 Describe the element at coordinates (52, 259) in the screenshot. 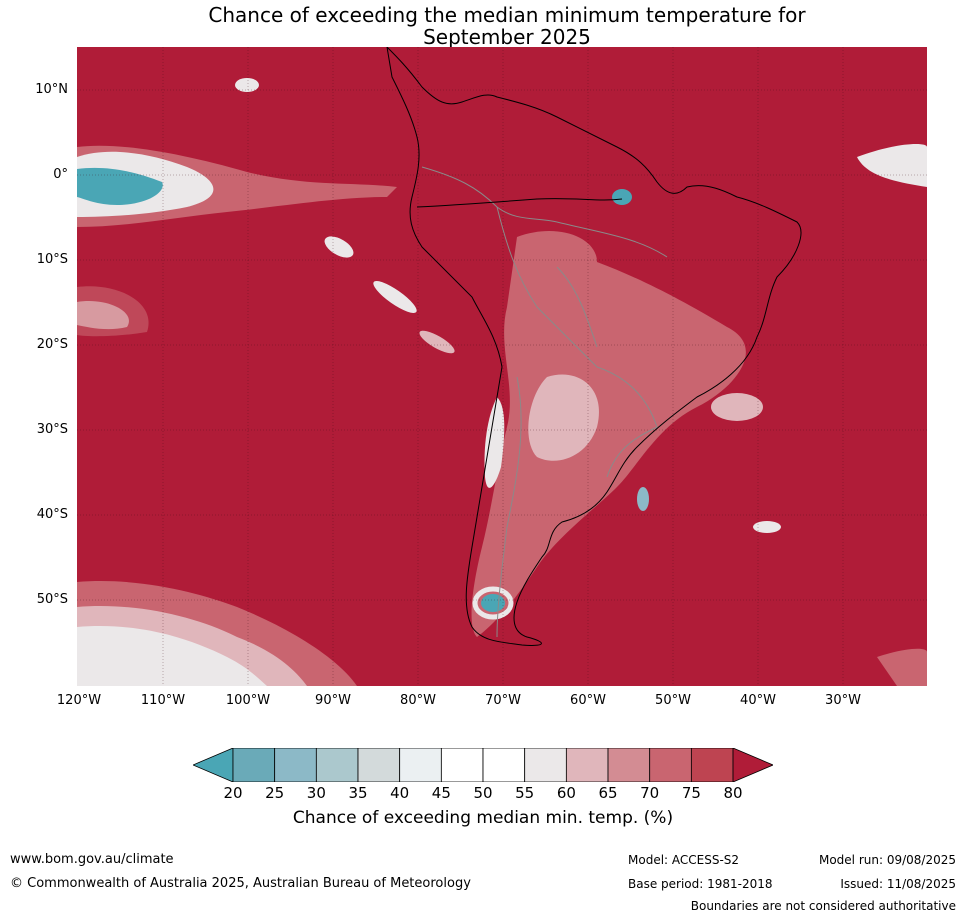

I see `lat-label-10s: 10°S` at that location.